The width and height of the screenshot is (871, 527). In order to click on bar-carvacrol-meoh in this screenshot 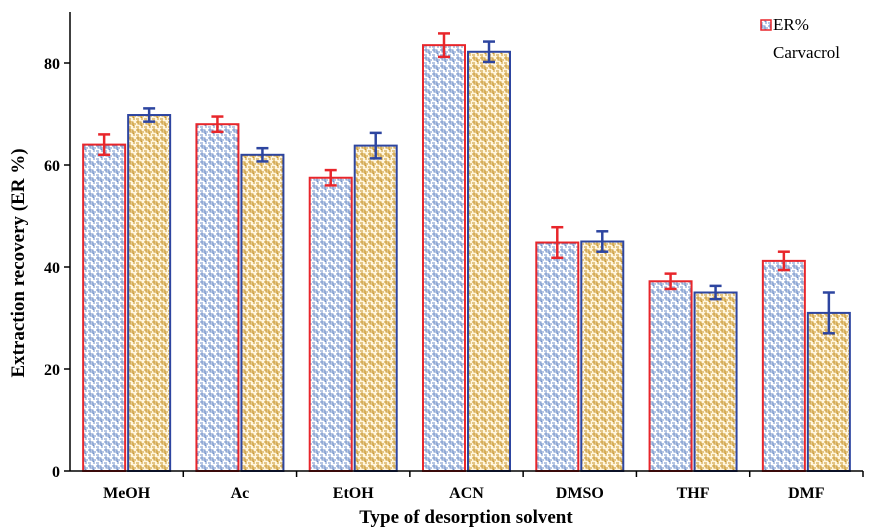, I will do `click(149, 293)`.